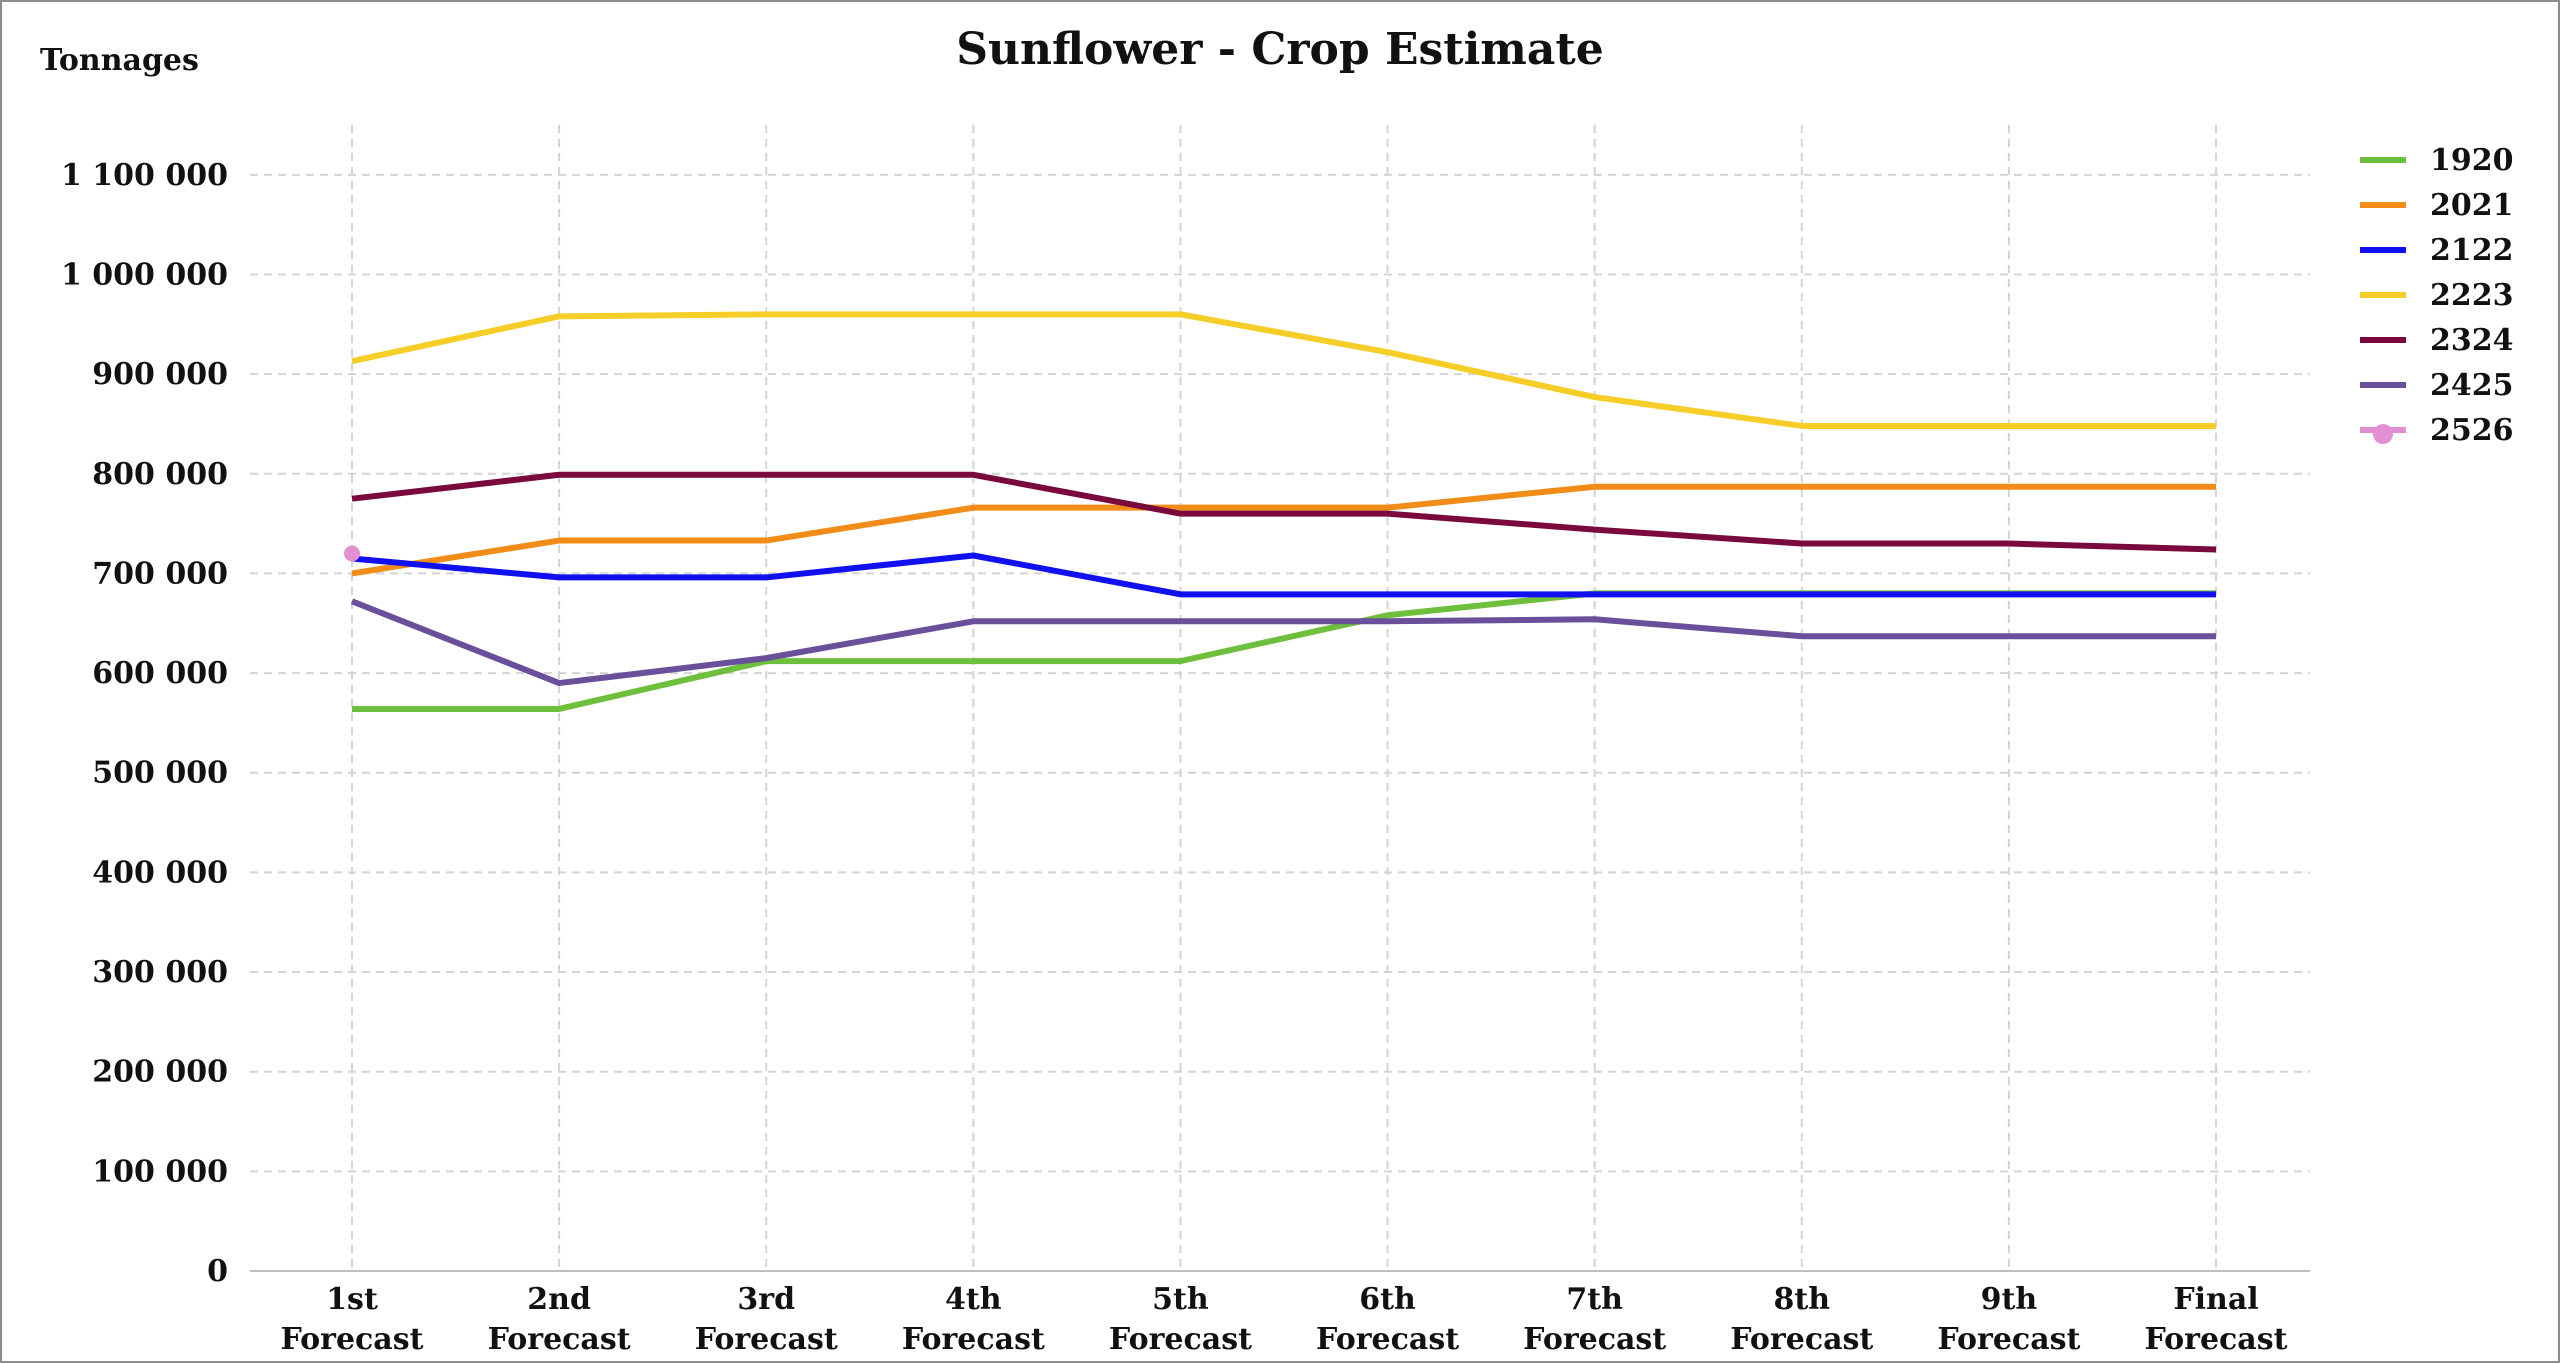 This screenshot has height=1363, width=2560. Describe the element at coordinates (351, 1319) in the screenshot. I see `x-tick-label: 1st Forecast` at that location.